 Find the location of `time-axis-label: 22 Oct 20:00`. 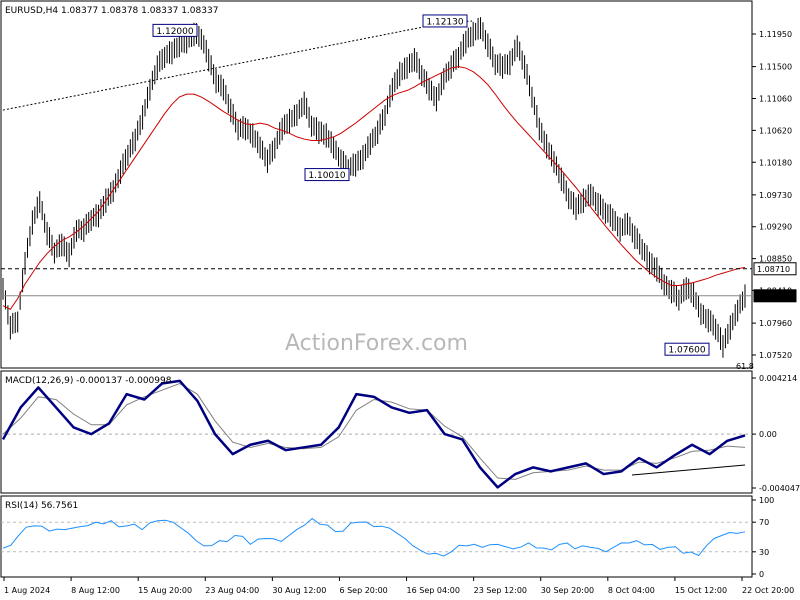

time-axis-label: 22 Oct 20:00 is located at coordinates (768, 590).